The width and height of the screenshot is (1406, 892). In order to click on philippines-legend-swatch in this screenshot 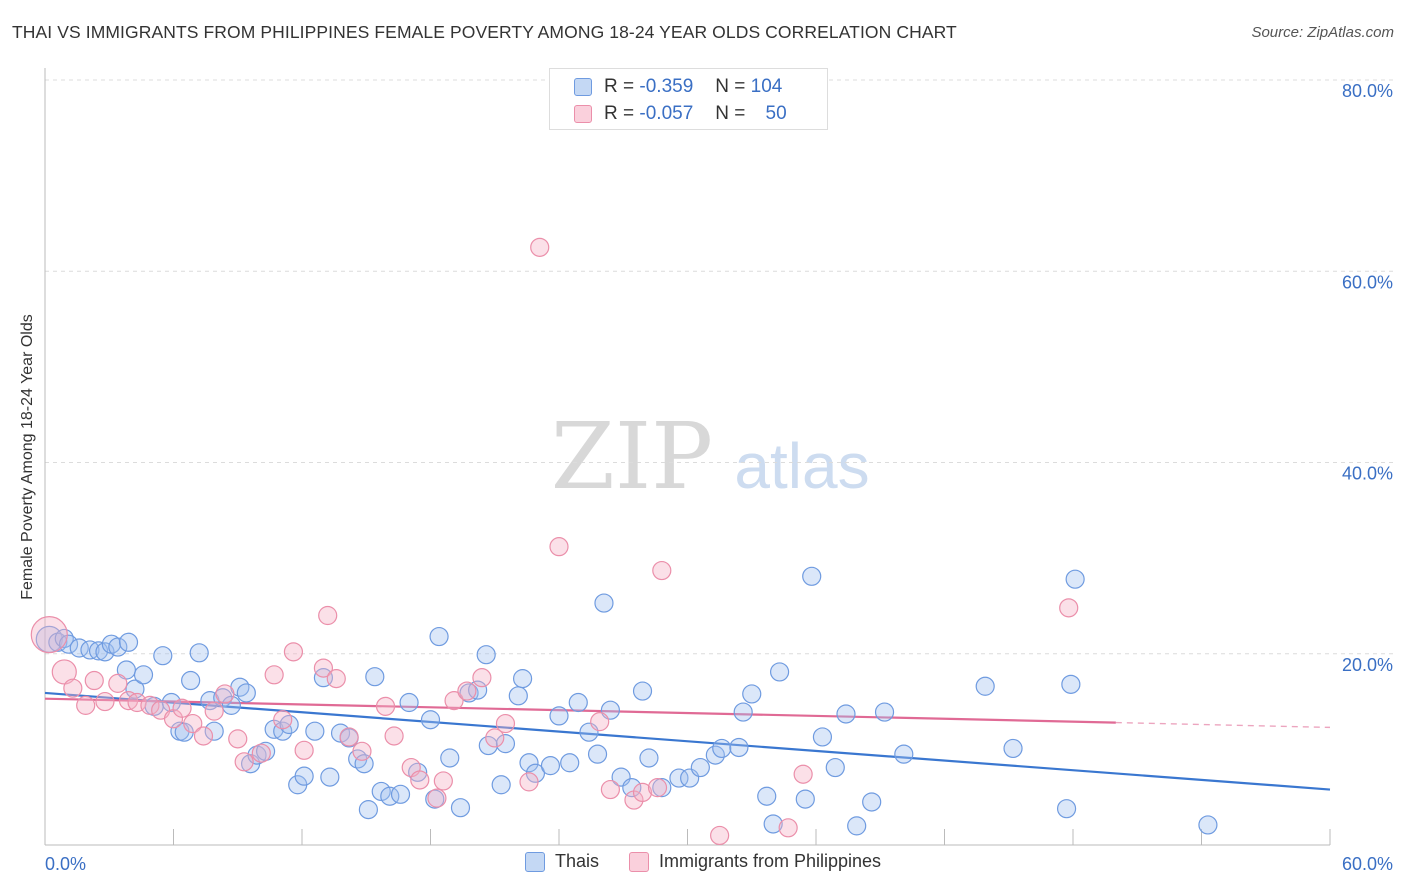, I will do `click(638, 861)`.